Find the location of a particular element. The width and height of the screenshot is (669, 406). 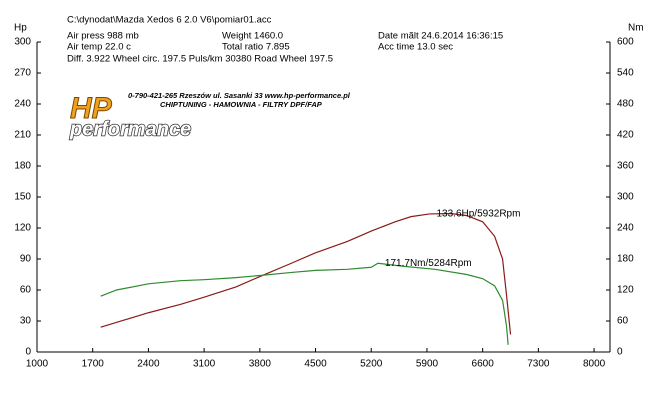

x-tick-label: 6600 is located at coordinates (483, 364).